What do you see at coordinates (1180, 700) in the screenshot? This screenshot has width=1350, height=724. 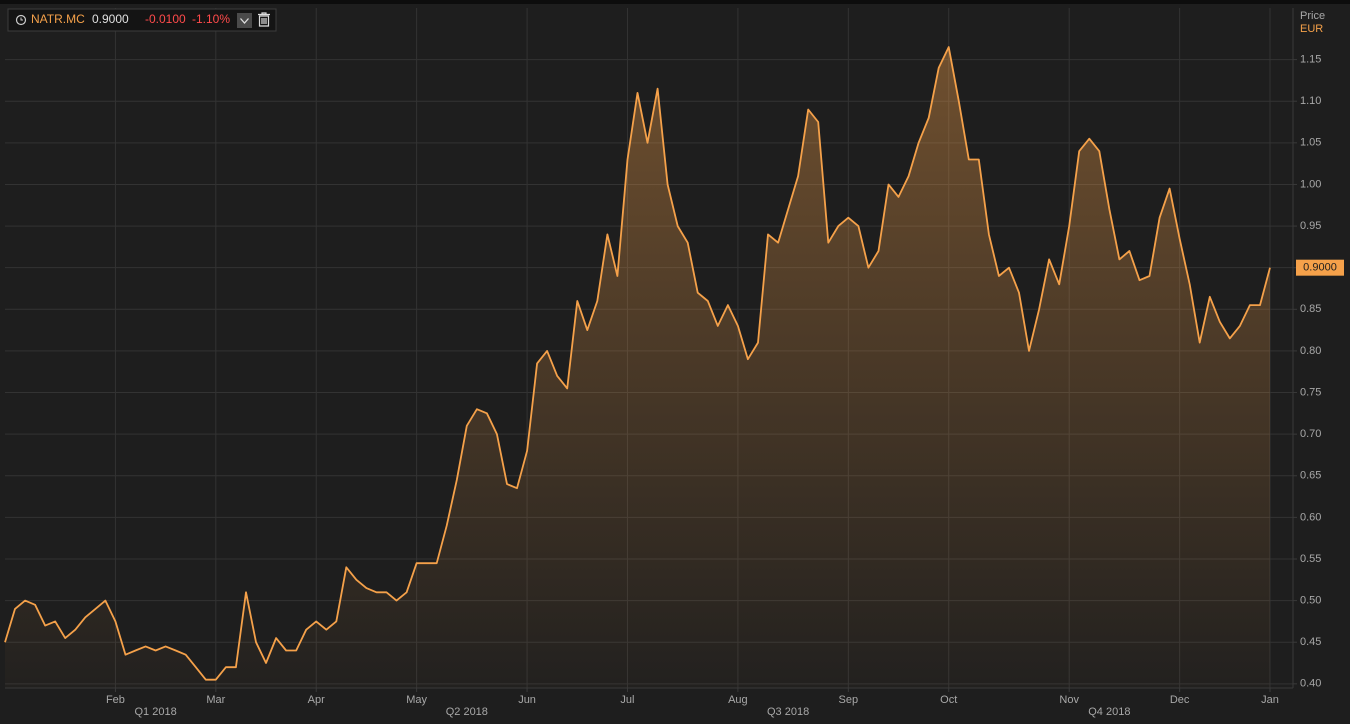 I see `x-tick-label: Dec` at bounding box center [1180, 700].